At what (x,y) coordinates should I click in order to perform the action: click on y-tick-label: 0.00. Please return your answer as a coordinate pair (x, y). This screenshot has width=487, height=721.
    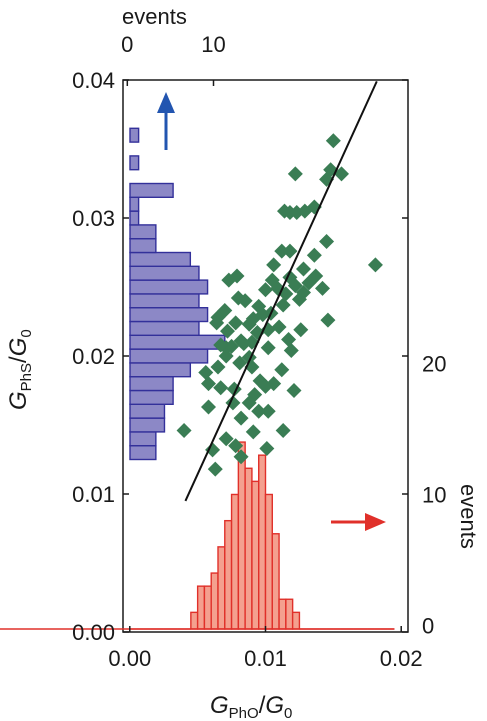
    Looking at the image, I should click on (93, 632).